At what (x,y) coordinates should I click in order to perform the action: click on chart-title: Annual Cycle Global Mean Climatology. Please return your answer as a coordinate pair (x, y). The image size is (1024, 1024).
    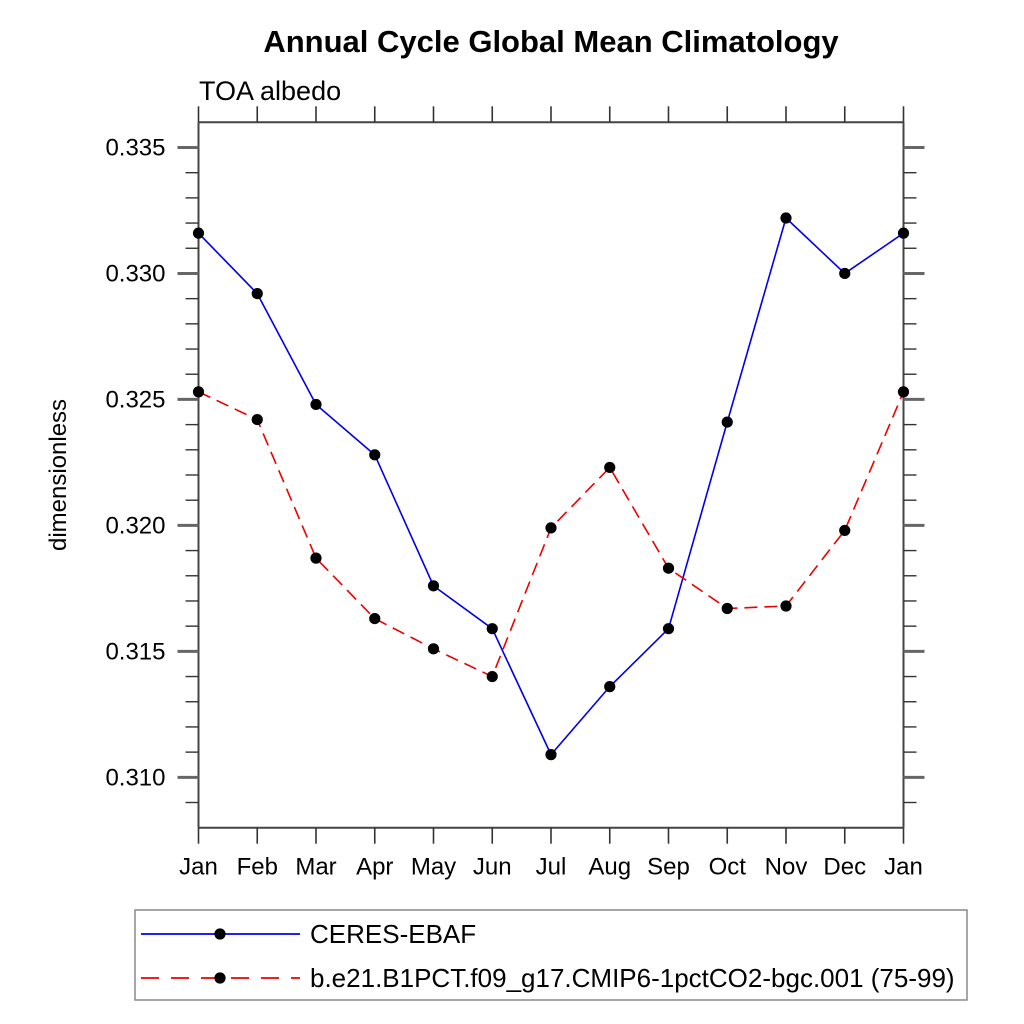
    Looking at the image, I should click on (551, 41).